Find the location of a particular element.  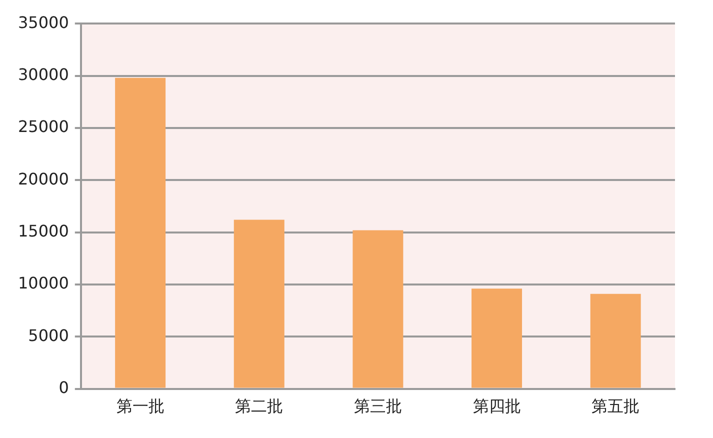

y-tick-label: 10000 is located at coordinates (43, 283).